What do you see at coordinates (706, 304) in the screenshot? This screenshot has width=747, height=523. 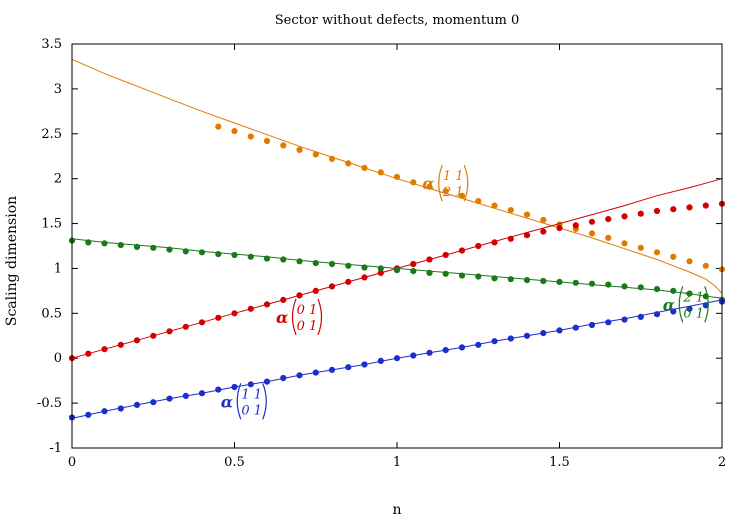 I see `series-label-right-paren` at bounding box center [706, 304].